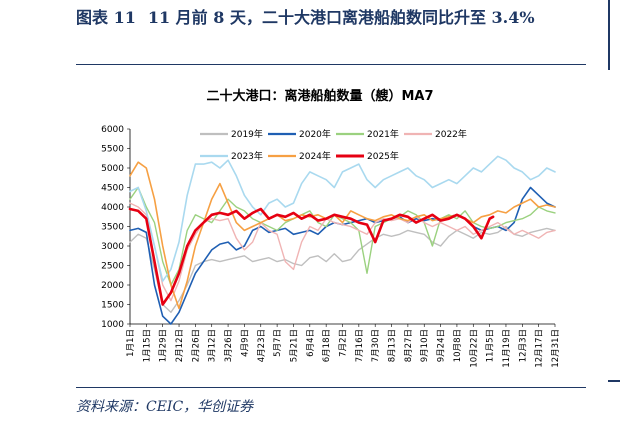 The height and width of the screenshot is (430, 620). What do you see at coordinates (344, 343) in the screenshot?
I see `x-tick-label: 7月2日` at bounding box center [344, 343].